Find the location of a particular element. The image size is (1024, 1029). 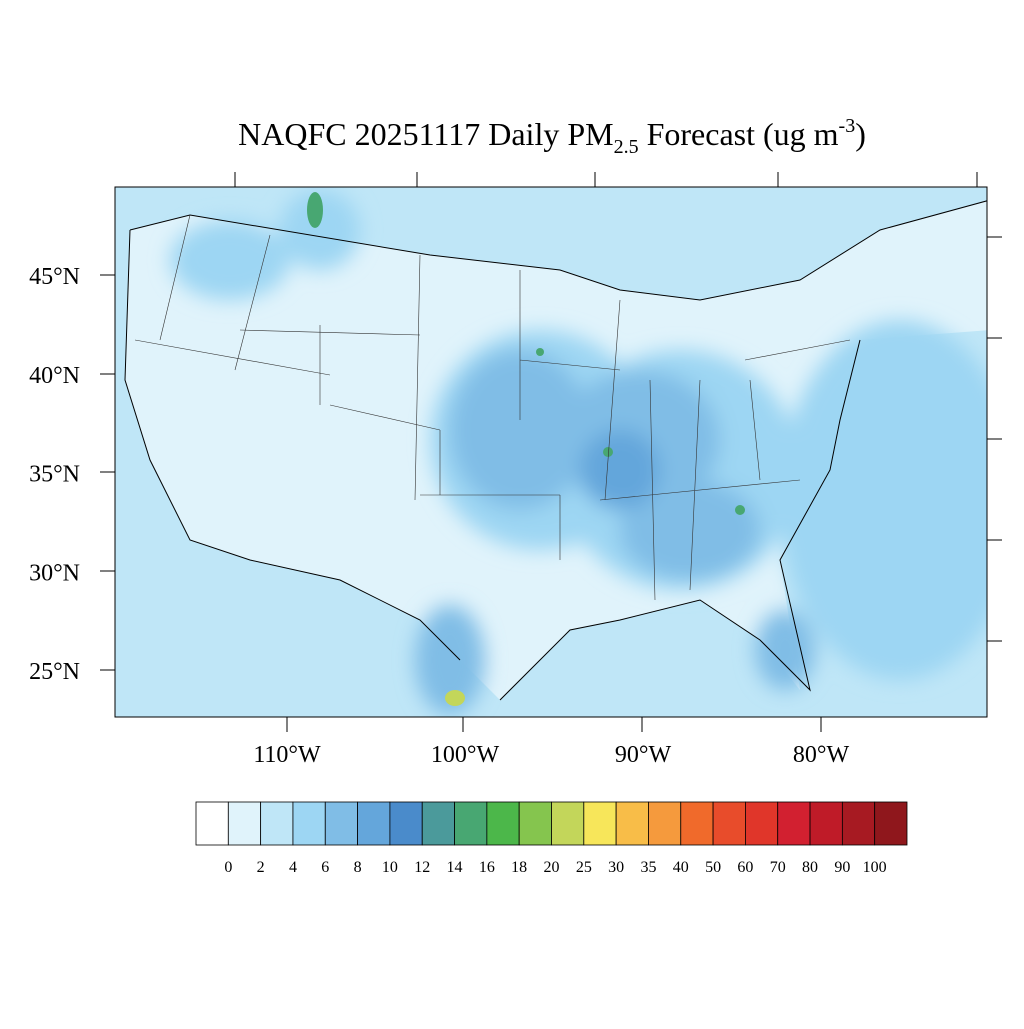

colorbar-label: 50 is located at coordinates (713, 867).